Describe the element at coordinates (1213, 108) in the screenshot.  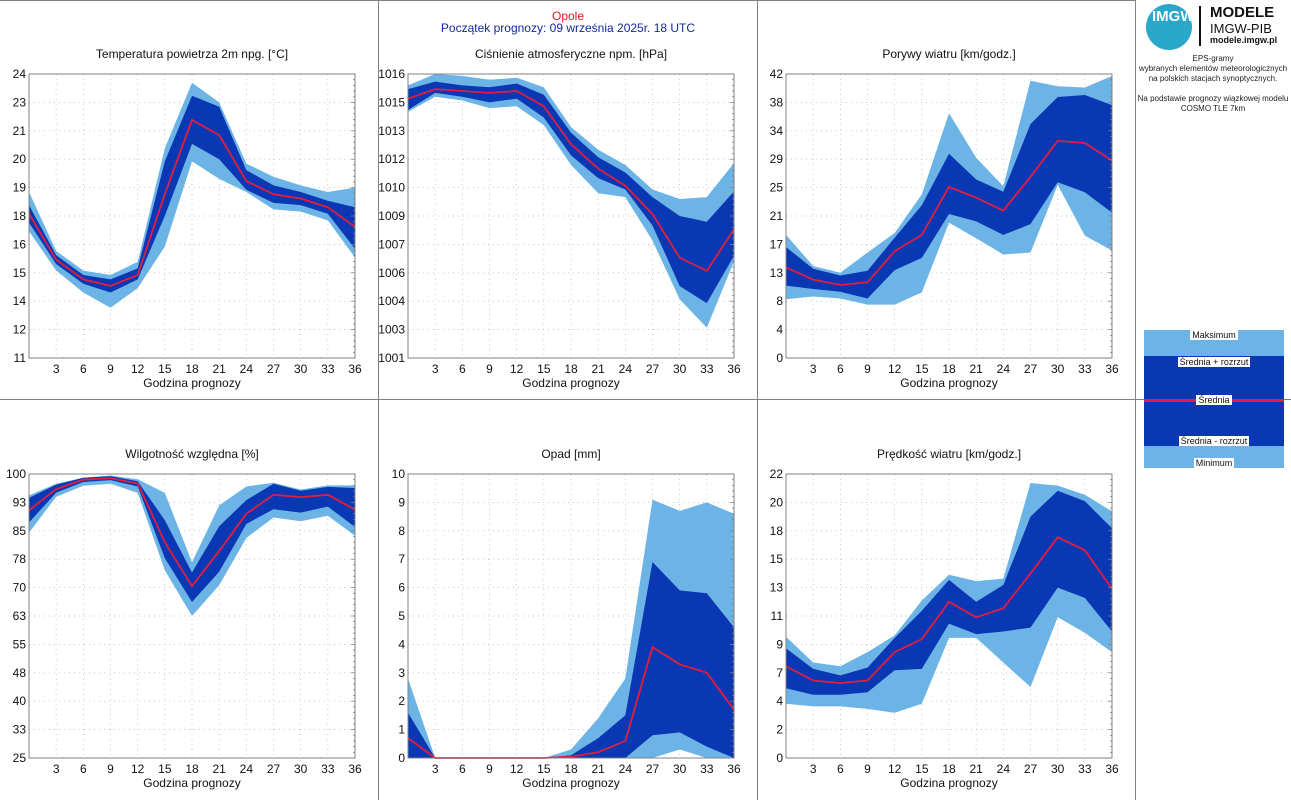
I see `desc-line5: COSMO TLE 7km` at that location.